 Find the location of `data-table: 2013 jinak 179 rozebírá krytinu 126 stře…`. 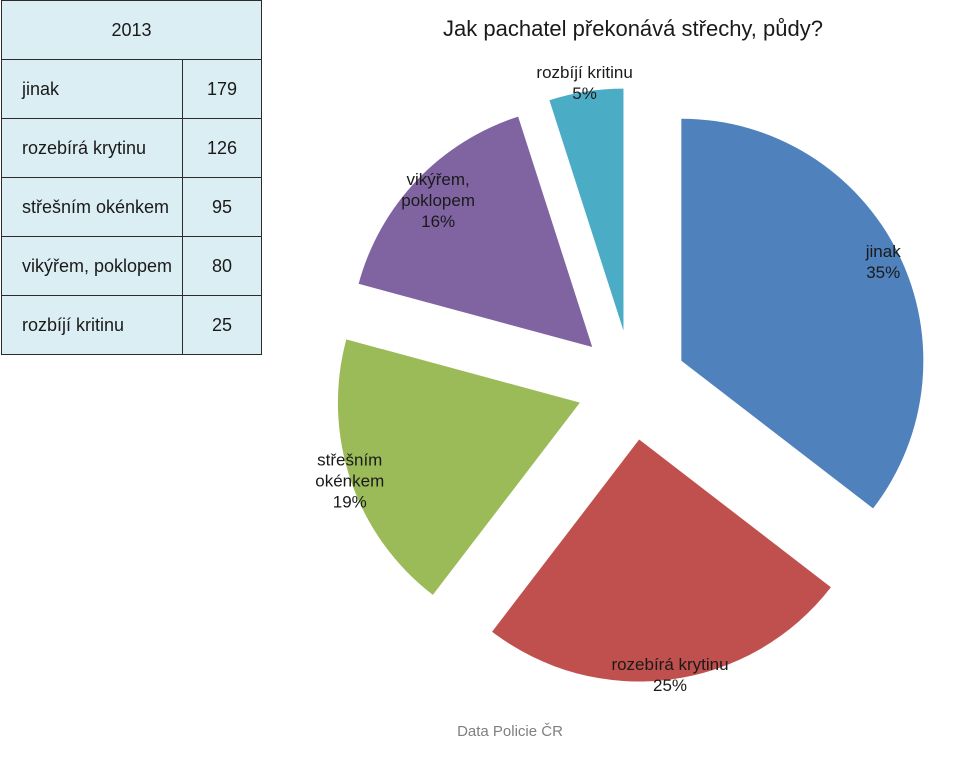

data-table: 2013 jinak 179 rozebírá krytinu 126 stře… is located at coordinates (131, 177).